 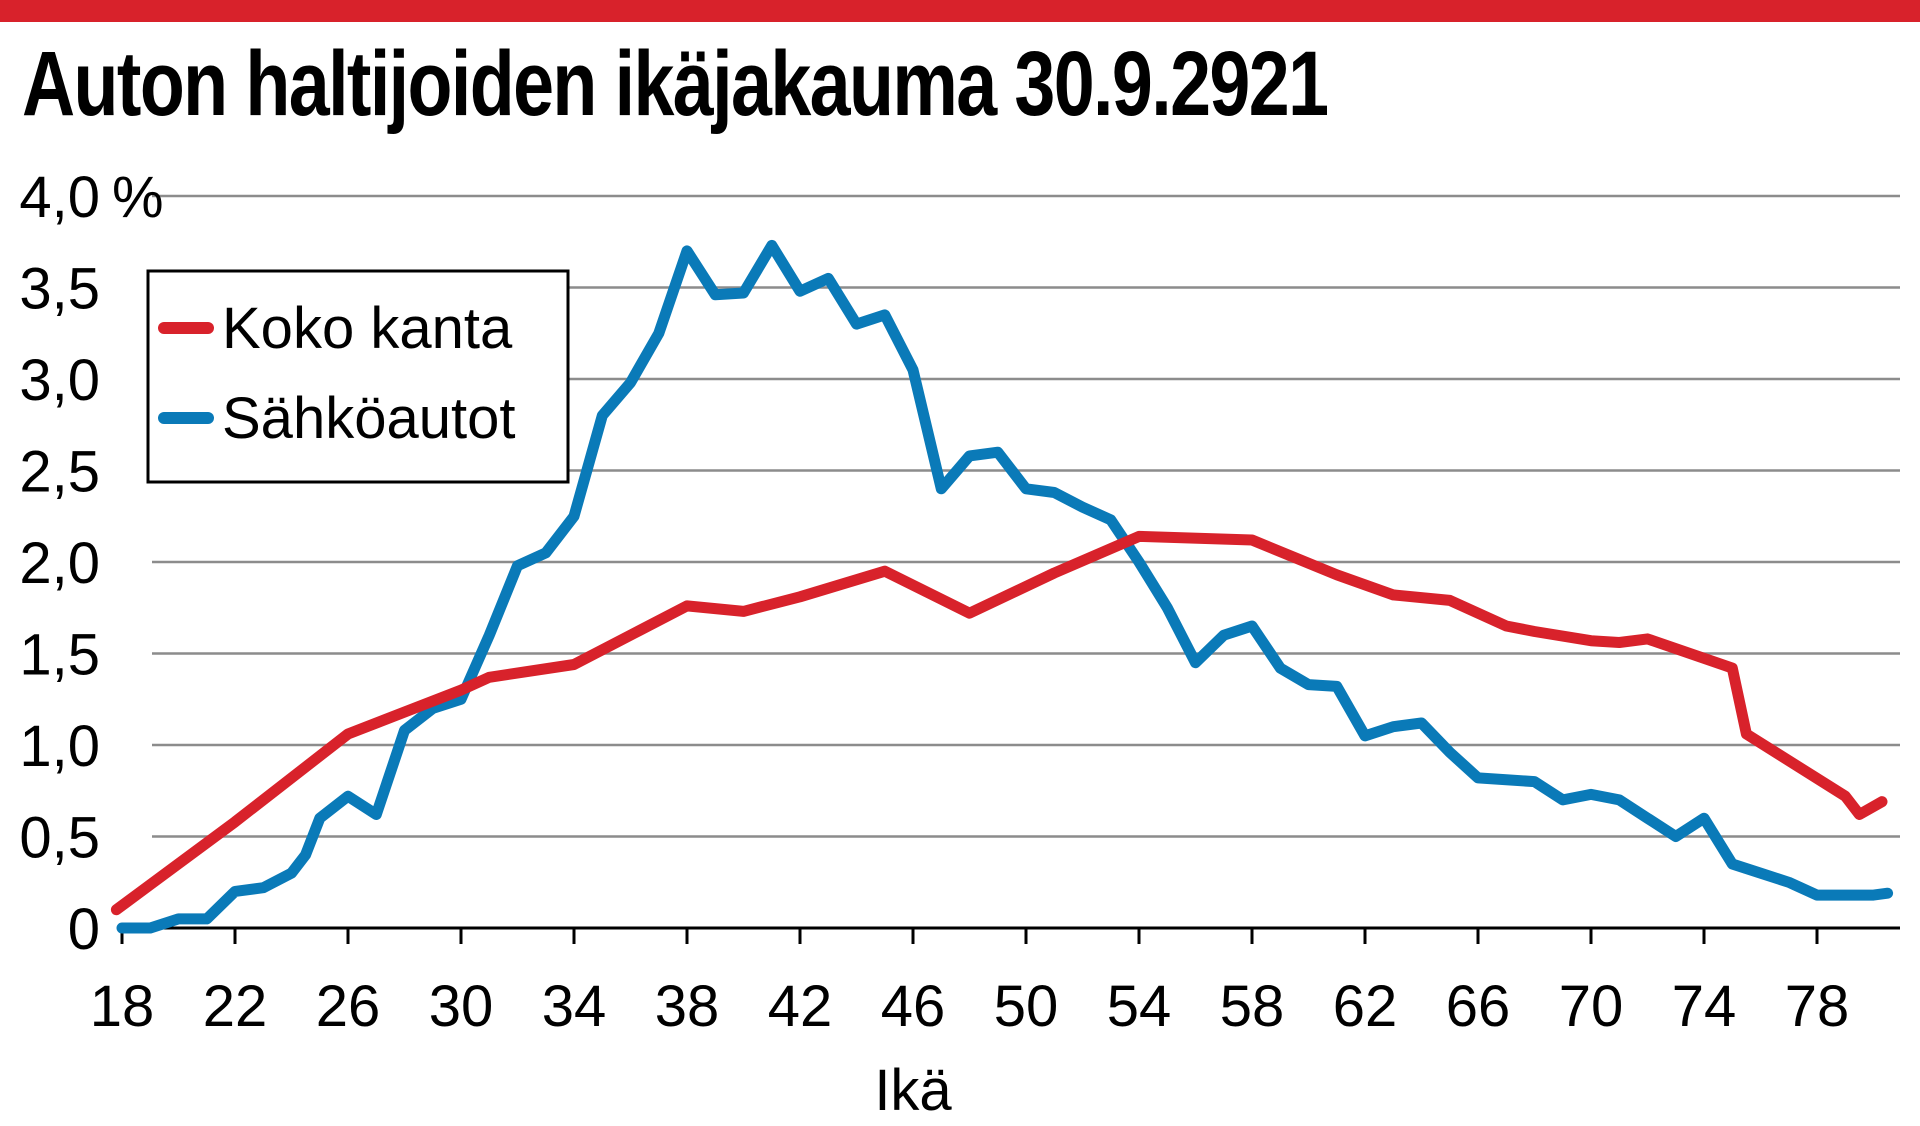 I want to click on y-tick-label: 2,0, so click(x=59, y=563).